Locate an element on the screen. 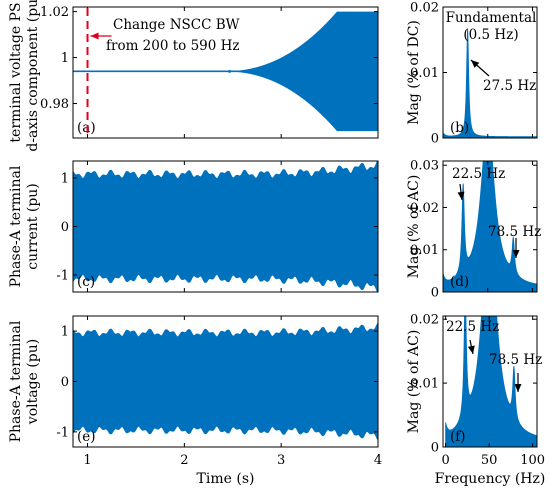 This screenshot has width=550, height=498. panel-letter-b: (b) is located at coordinates (459, 128).